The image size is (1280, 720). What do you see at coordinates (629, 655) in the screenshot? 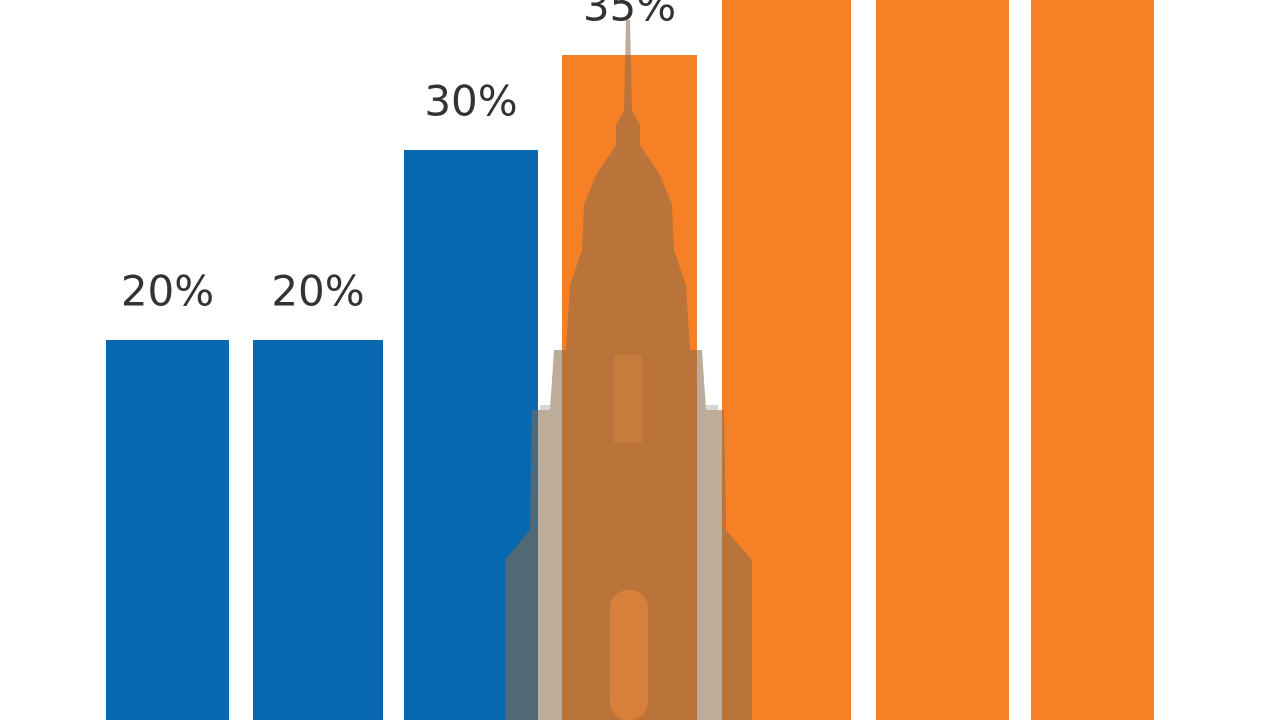
I see `tower-door` at bounding box center [629, 655].